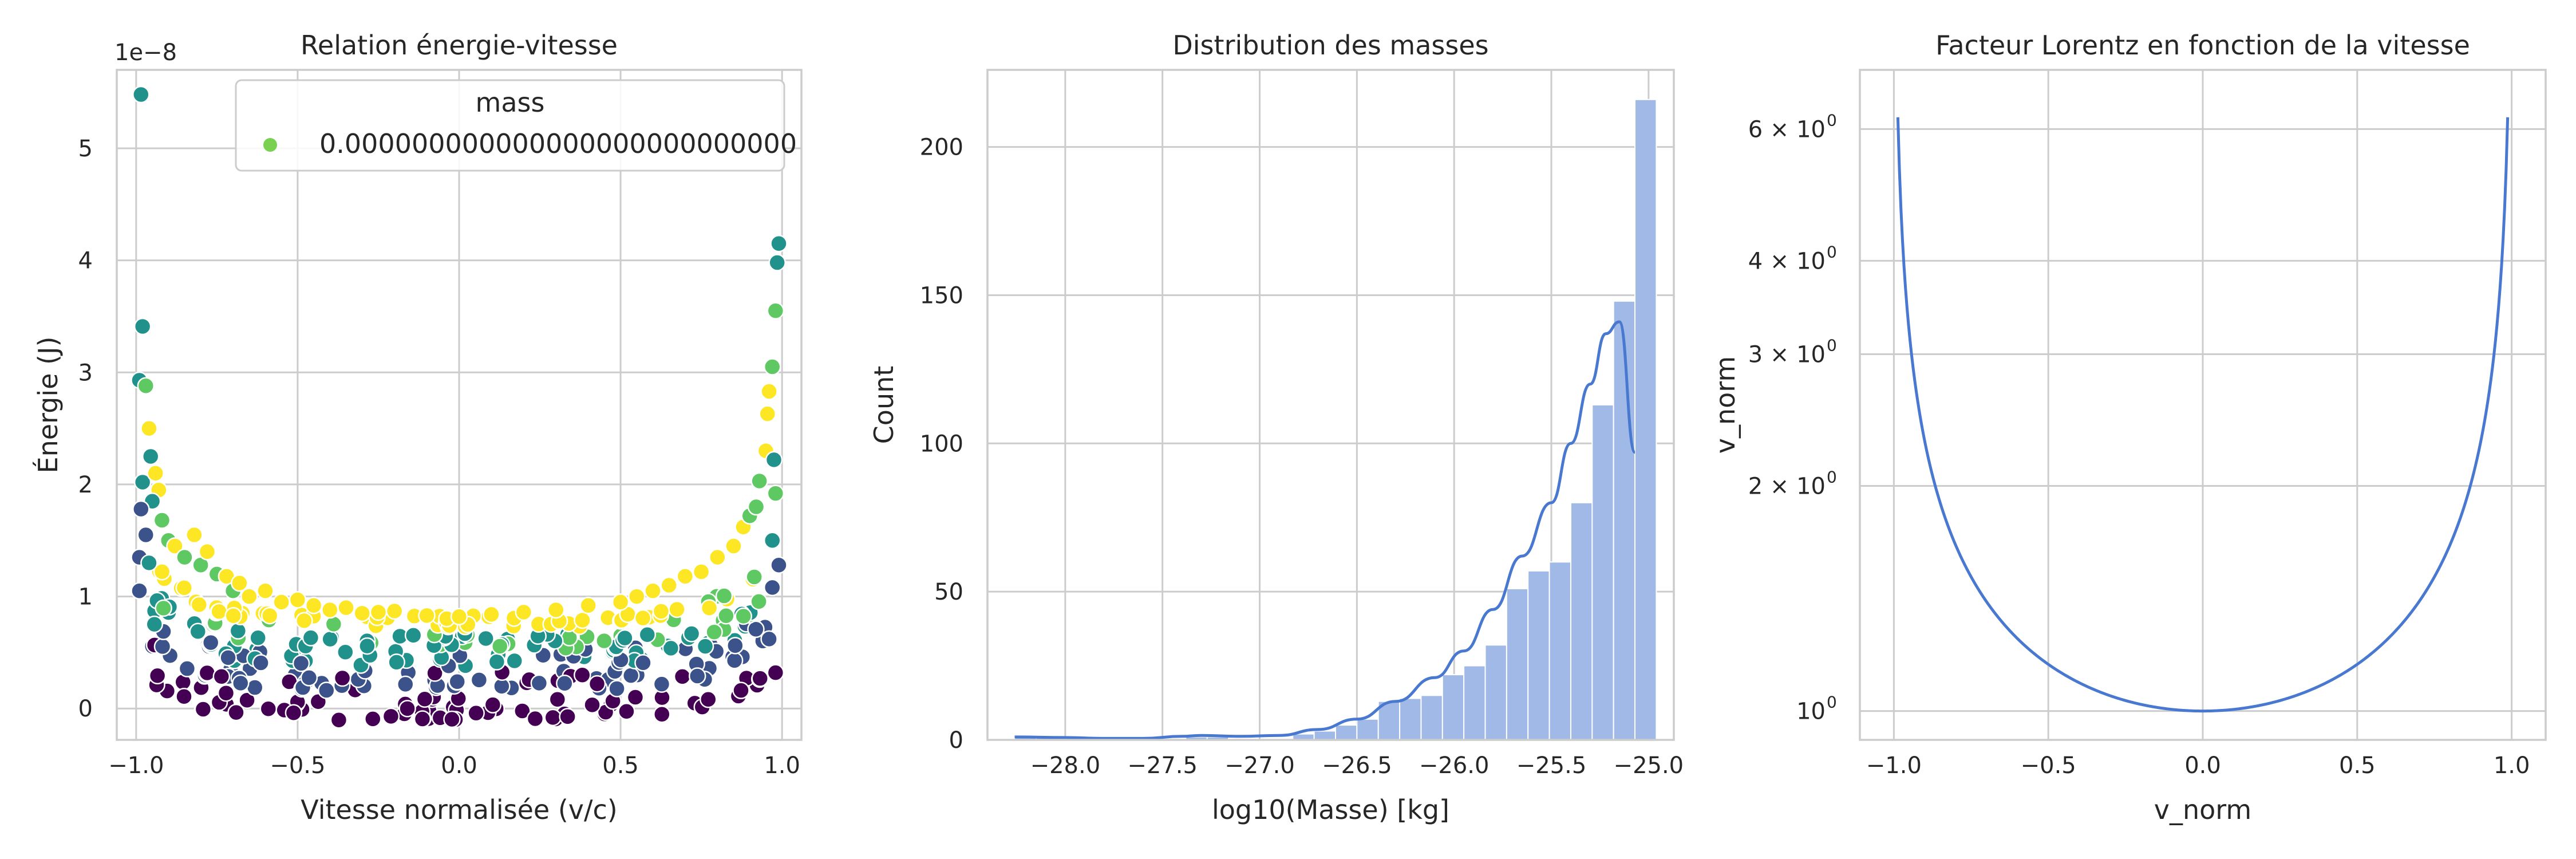 Image resolution: width=2576 pixels, height=859 pixels. Describe the element at coordinates (459, 809) in the screenshot. I see `x-axis-label: Vitesse normalisée (v/c)` at that location.